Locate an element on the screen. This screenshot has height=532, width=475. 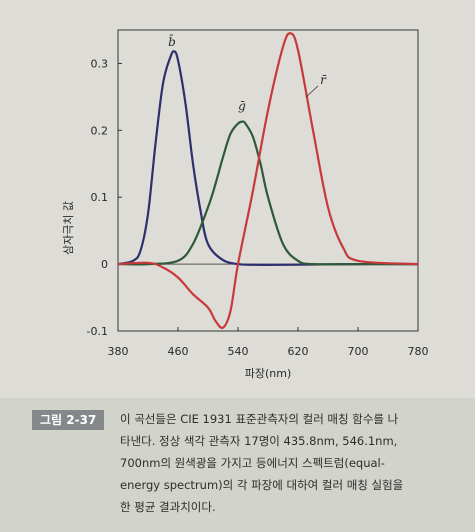
x-axis-title: 파장(nm) is located at coordinates (268, 373).